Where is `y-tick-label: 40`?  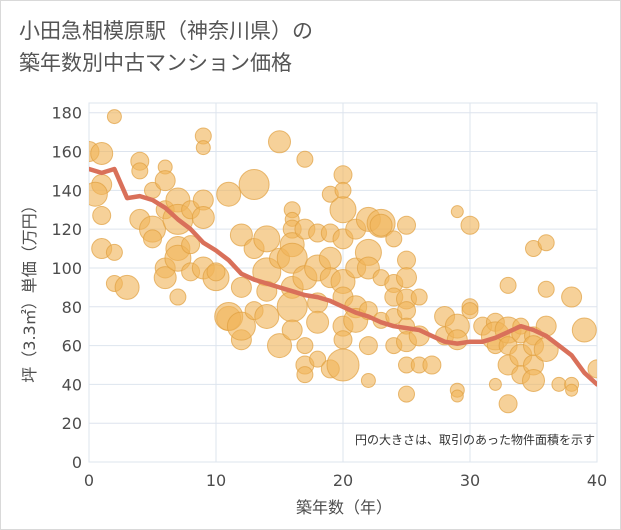
y-tick-label: 40 is located at coordinates (72, 384).